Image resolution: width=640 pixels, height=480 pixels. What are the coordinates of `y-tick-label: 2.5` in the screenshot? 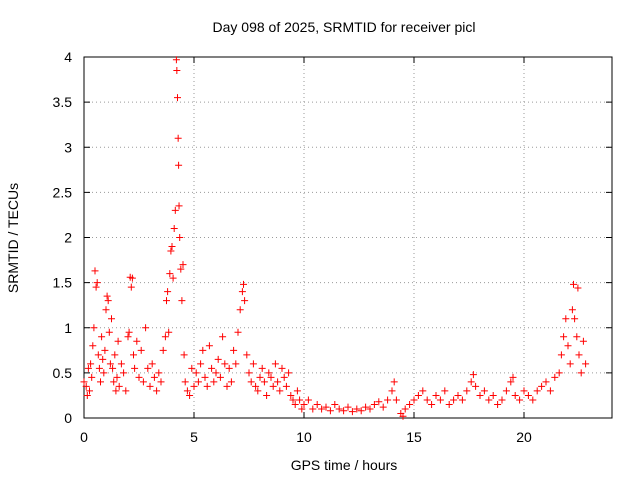 It's located at (63, 192).